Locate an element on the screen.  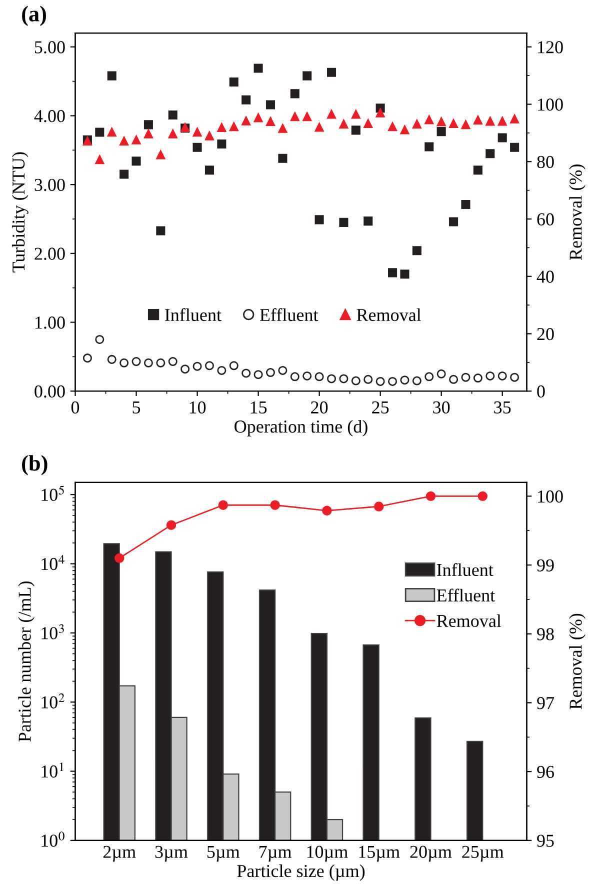
x-tick-label: 3µm is located at coordinates (171, 854).